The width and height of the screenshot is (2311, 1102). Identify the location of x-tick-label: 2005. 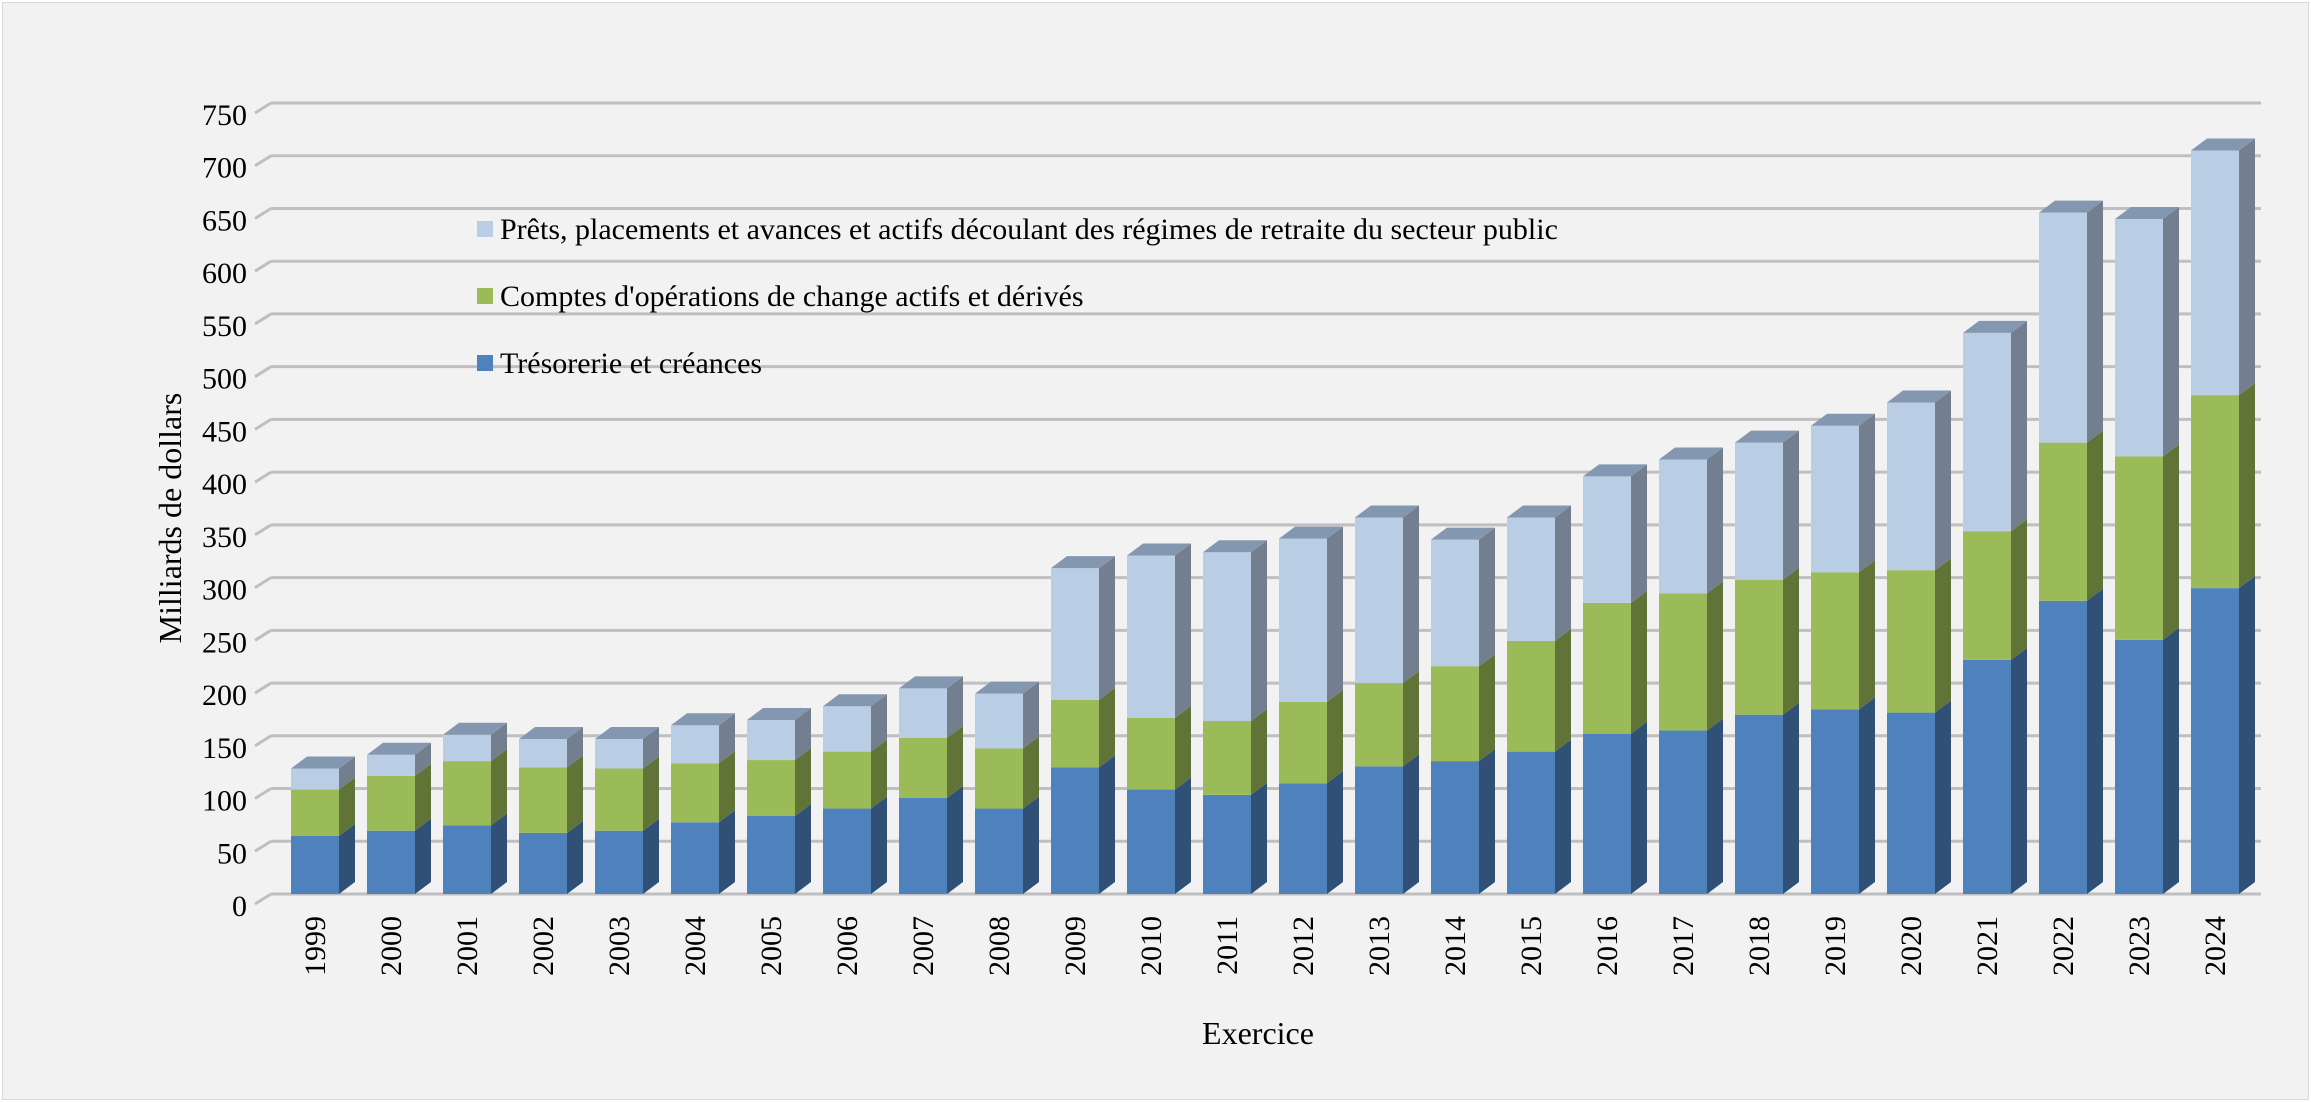
(771, 946).